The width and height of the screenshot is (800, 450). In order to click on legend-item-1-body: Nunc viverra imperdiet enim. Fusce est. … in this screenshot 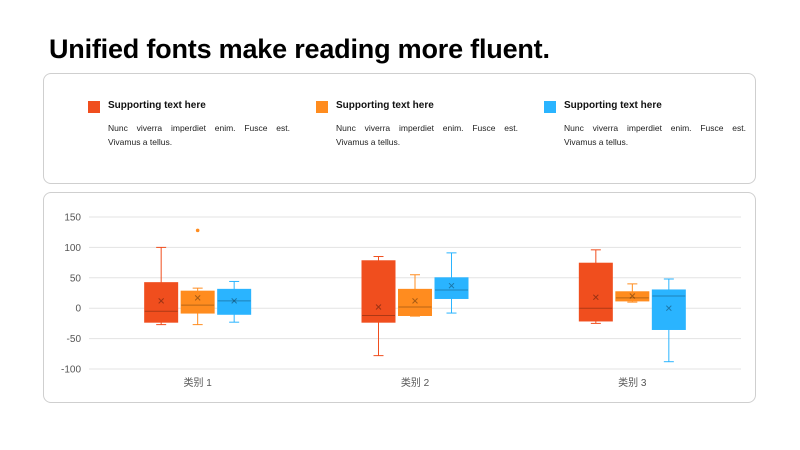, I will do `click(199, 135)`.